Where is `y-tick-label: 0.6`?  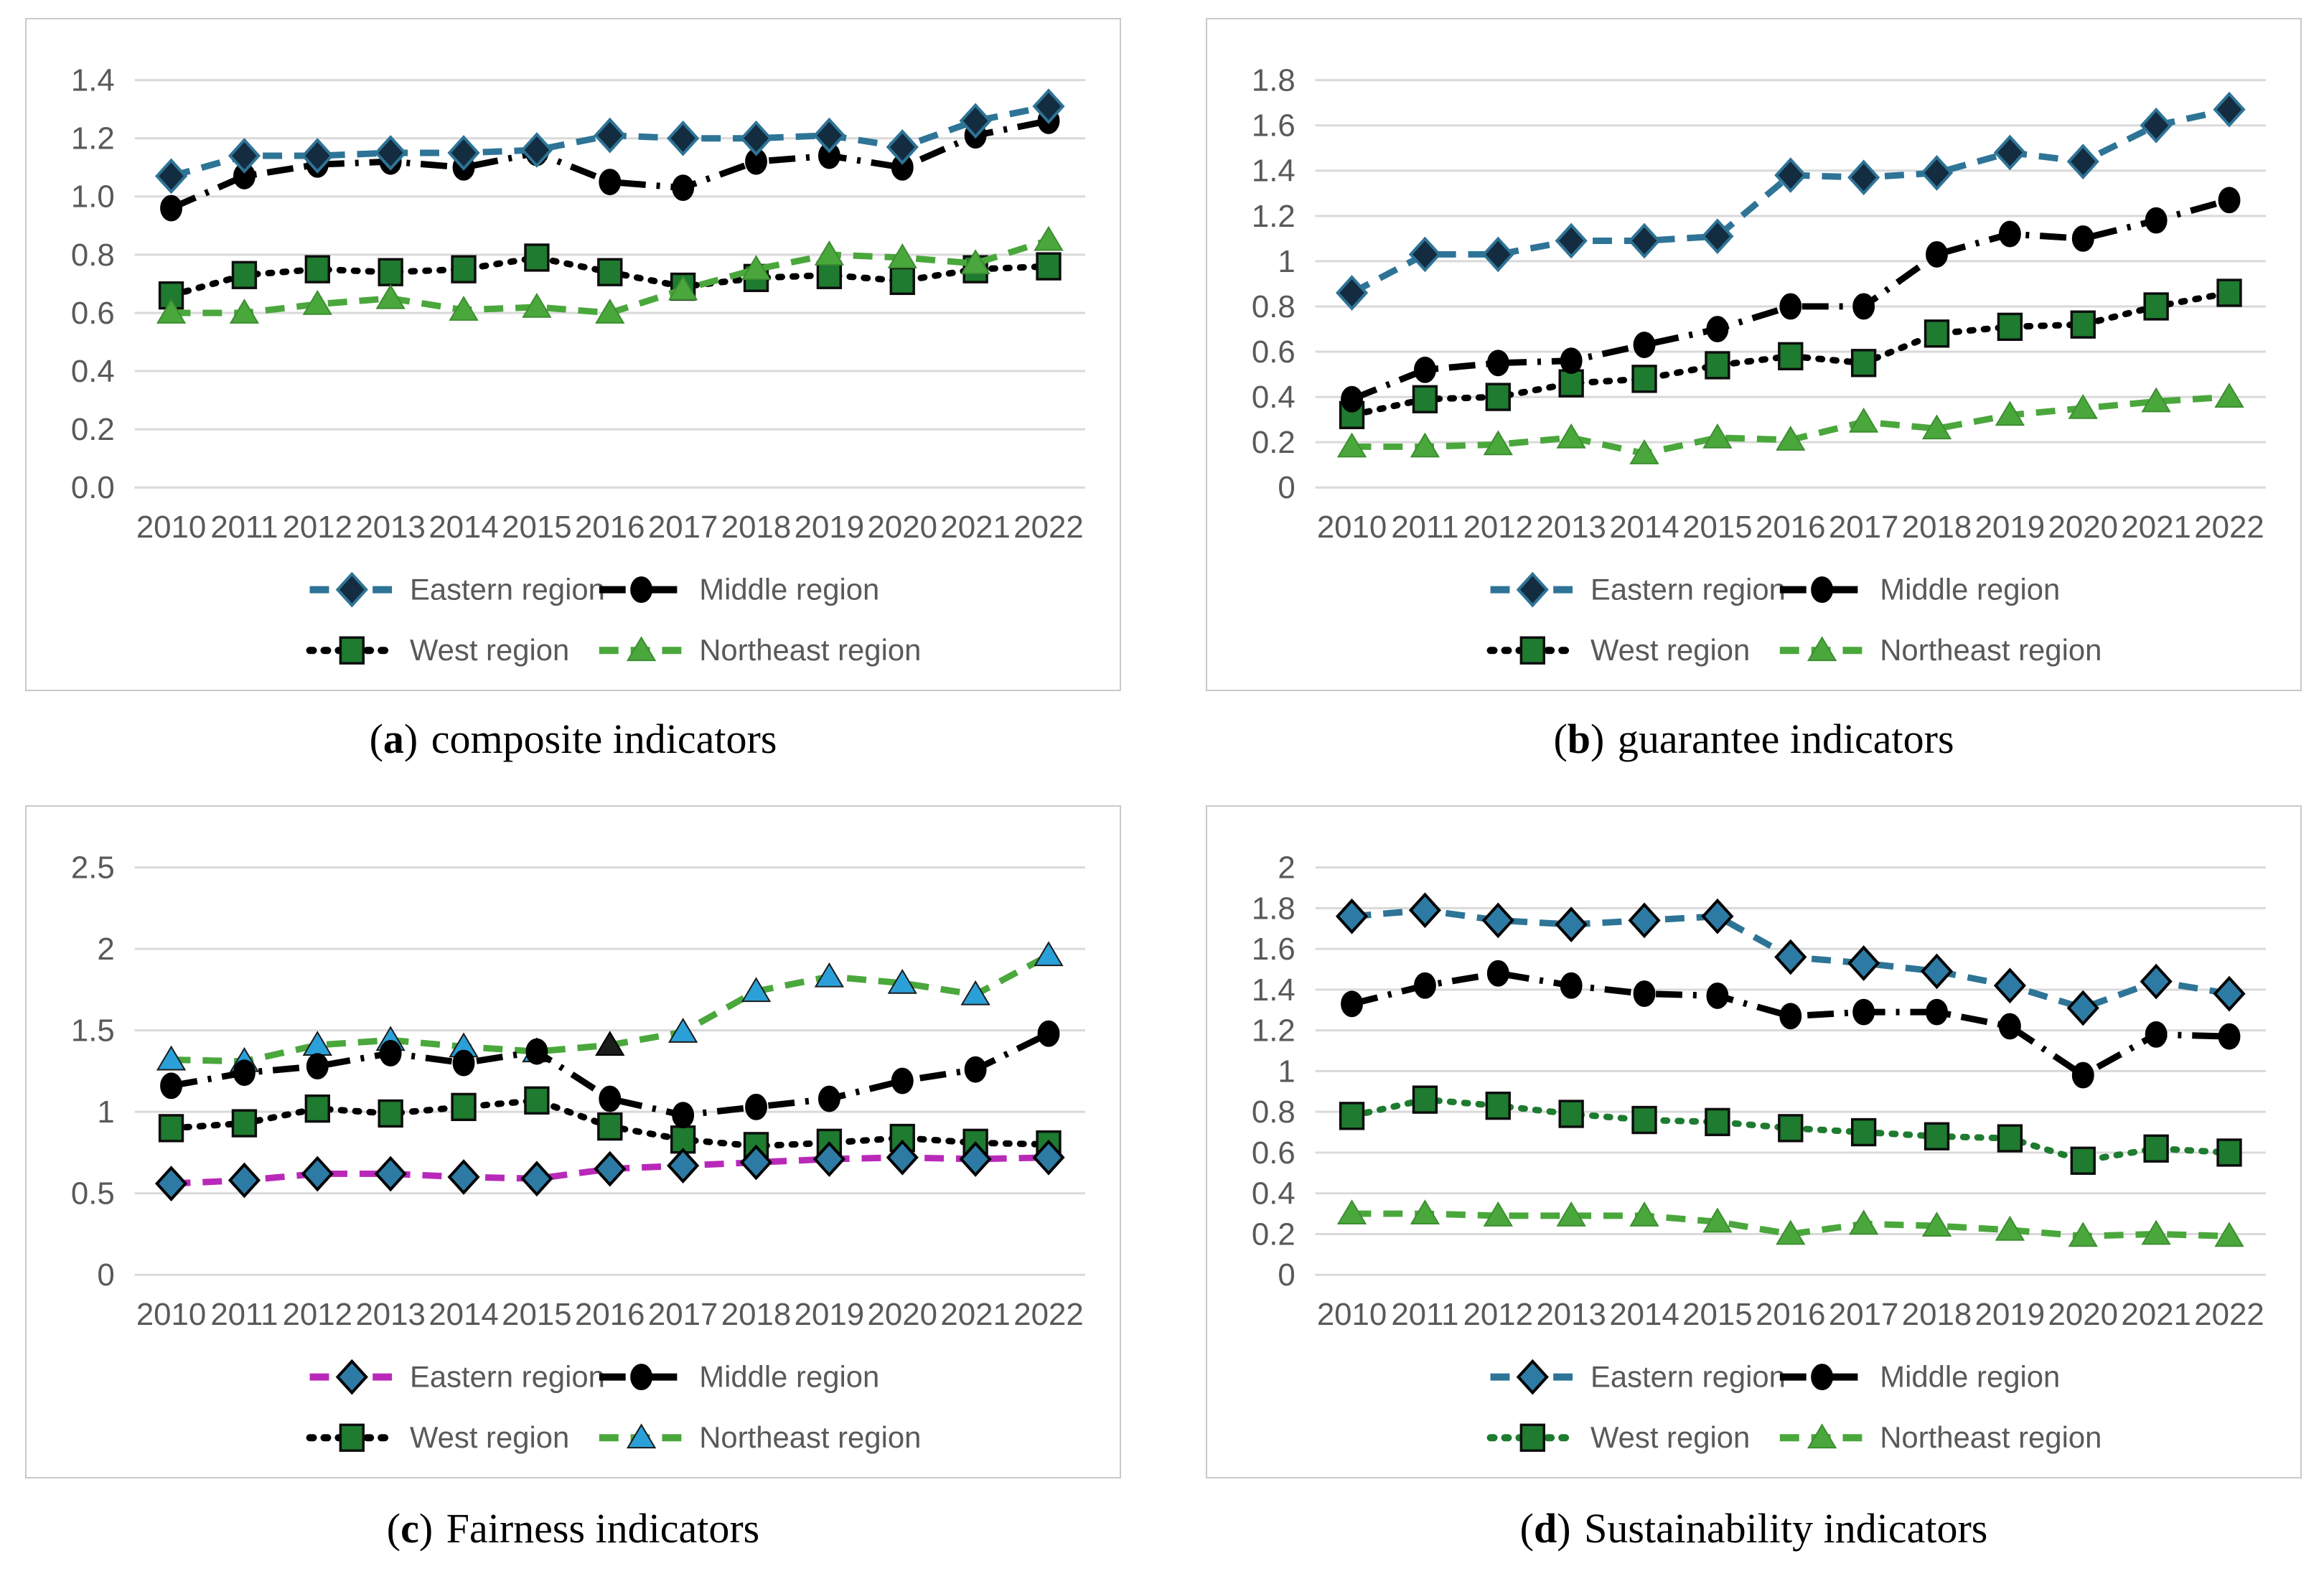
y-tick-label: 0.6 is located at coordinates (93, 313).